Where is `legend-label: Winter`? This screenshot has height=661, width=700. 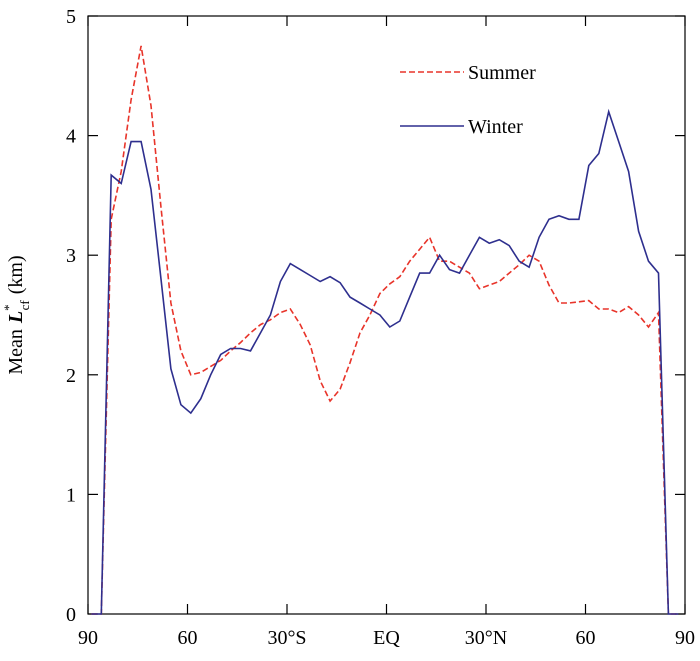 legend-label: Winter is located at coordinates (495, 127).